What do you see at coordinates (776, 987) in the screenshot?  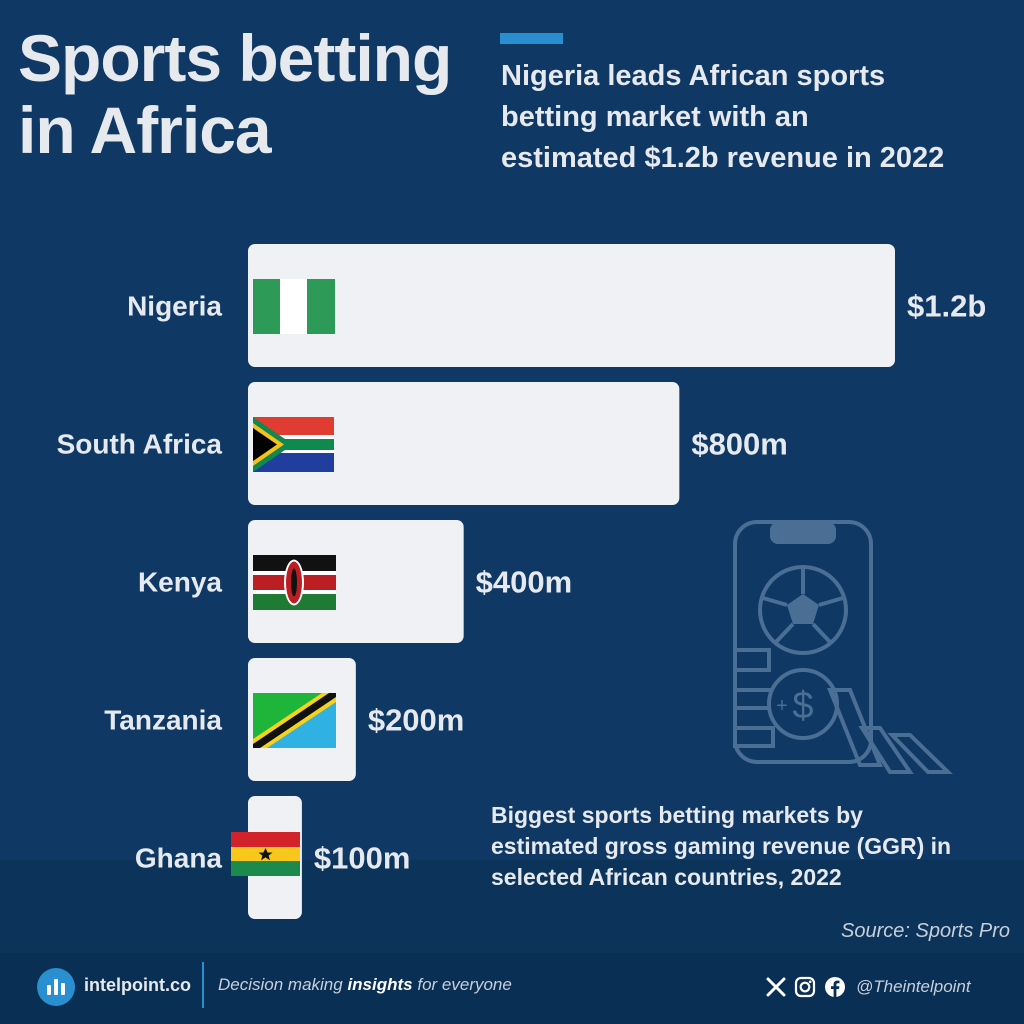 I see `x-icon` at bounding box center [776, 987].